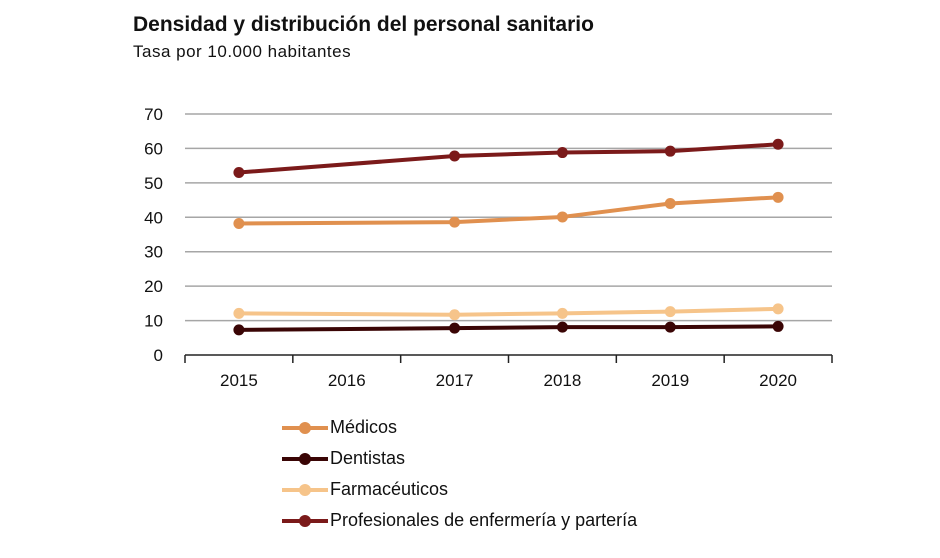 The width and height of the screenshot is (940, 558). What do you see at coordinates (153, 321) in the screenshot?
I see `y-tick-label: 10` at bounding box center [153, 321].